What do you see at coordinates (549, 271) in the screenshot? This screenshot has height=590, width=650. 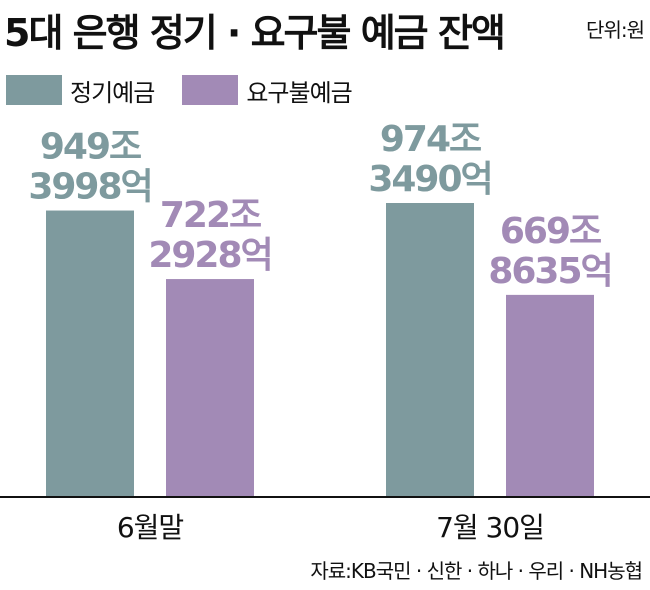 I see `data-label: 8635억` at bounding box center [549, 271].